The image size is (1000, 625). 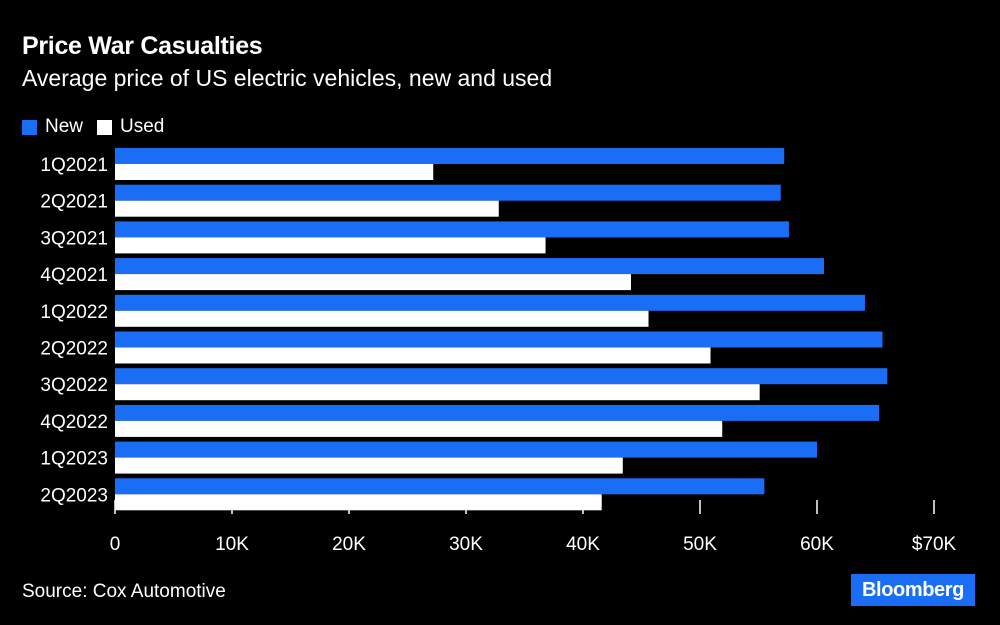 I want to click on legend-item-new: New, so click(x=52, y=127).